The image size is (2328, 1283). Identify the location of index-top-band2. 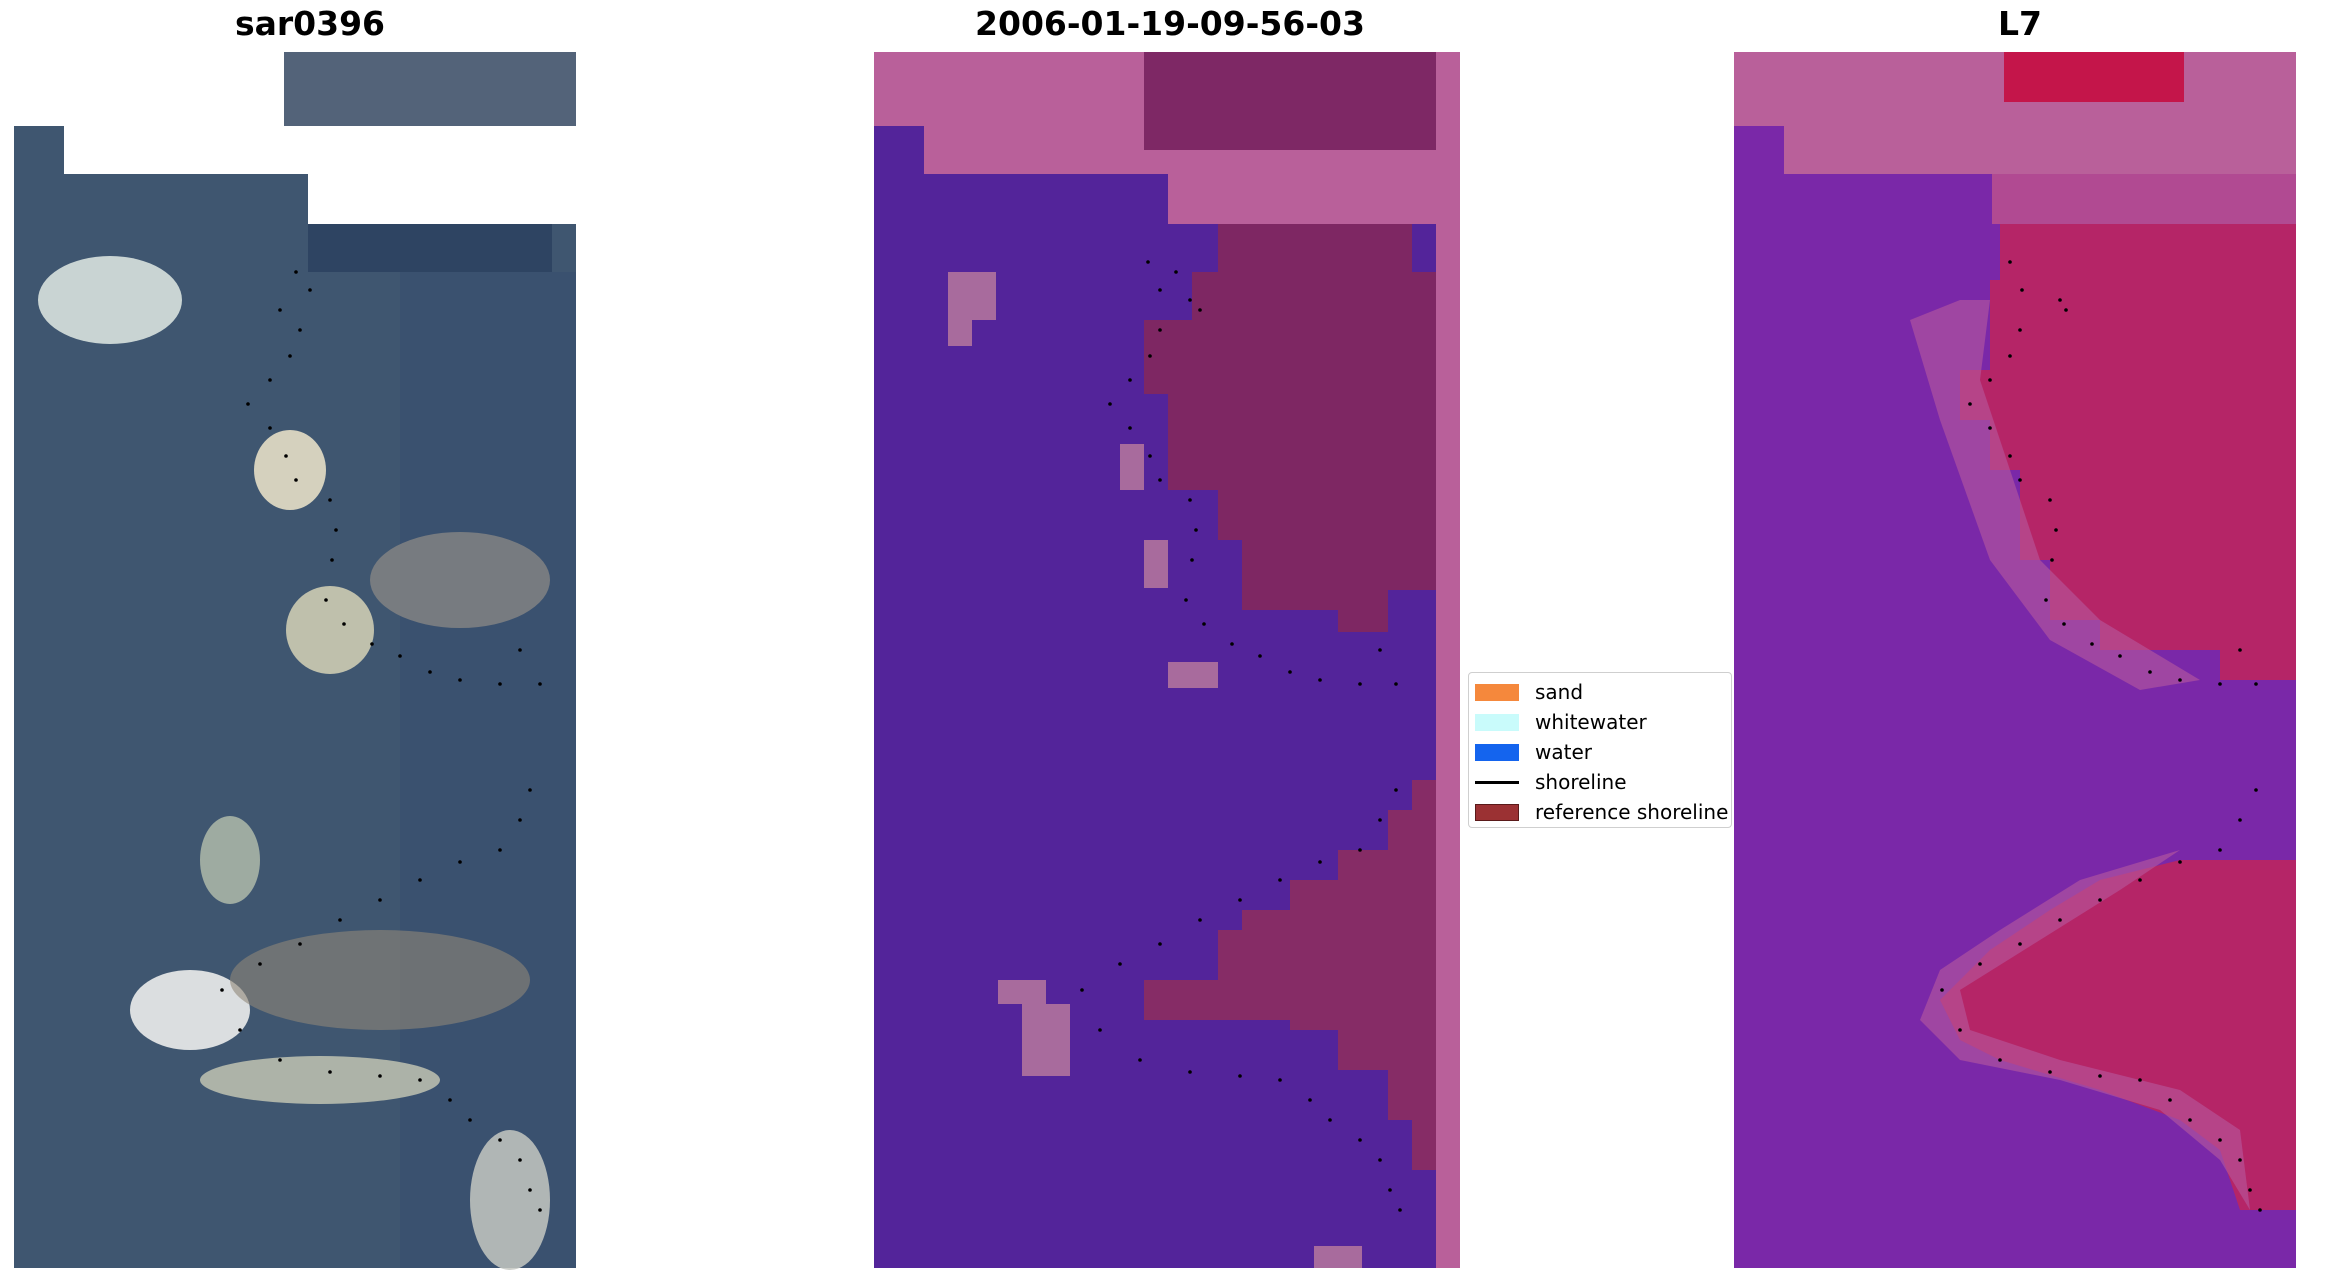
(2040, 150).